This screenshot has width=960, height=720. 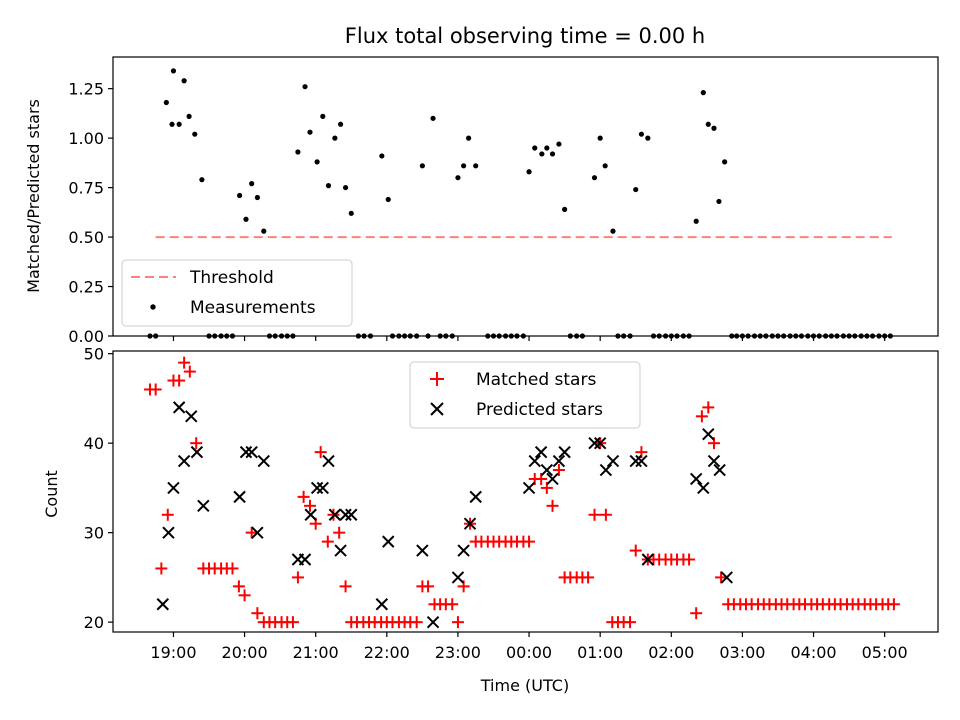 What do you see at coordinates (671, 652) in the screenshot?
I see `bottom-xtick-label: 02:00` at bounding box center [671, 652].